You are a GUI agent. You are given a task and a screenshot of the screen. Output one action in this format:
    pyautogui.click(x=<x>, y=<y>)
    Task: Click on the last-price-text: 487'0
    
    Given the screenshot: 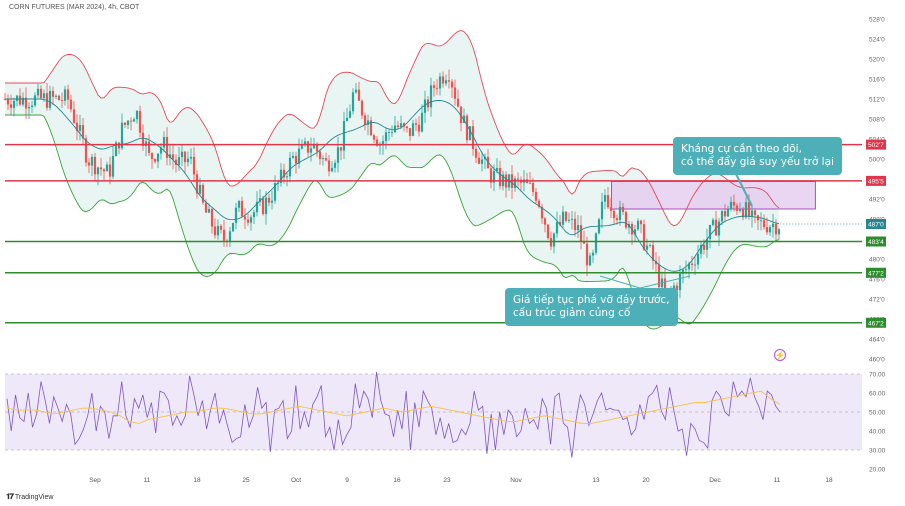 What is the action you would take?
    pyautogui.click(x=876, y=225)
    